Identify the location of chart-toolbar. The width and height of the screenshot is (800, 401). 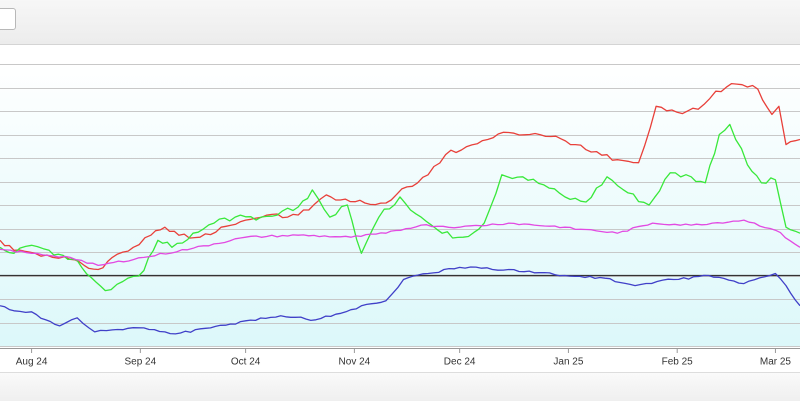
(400, 22).